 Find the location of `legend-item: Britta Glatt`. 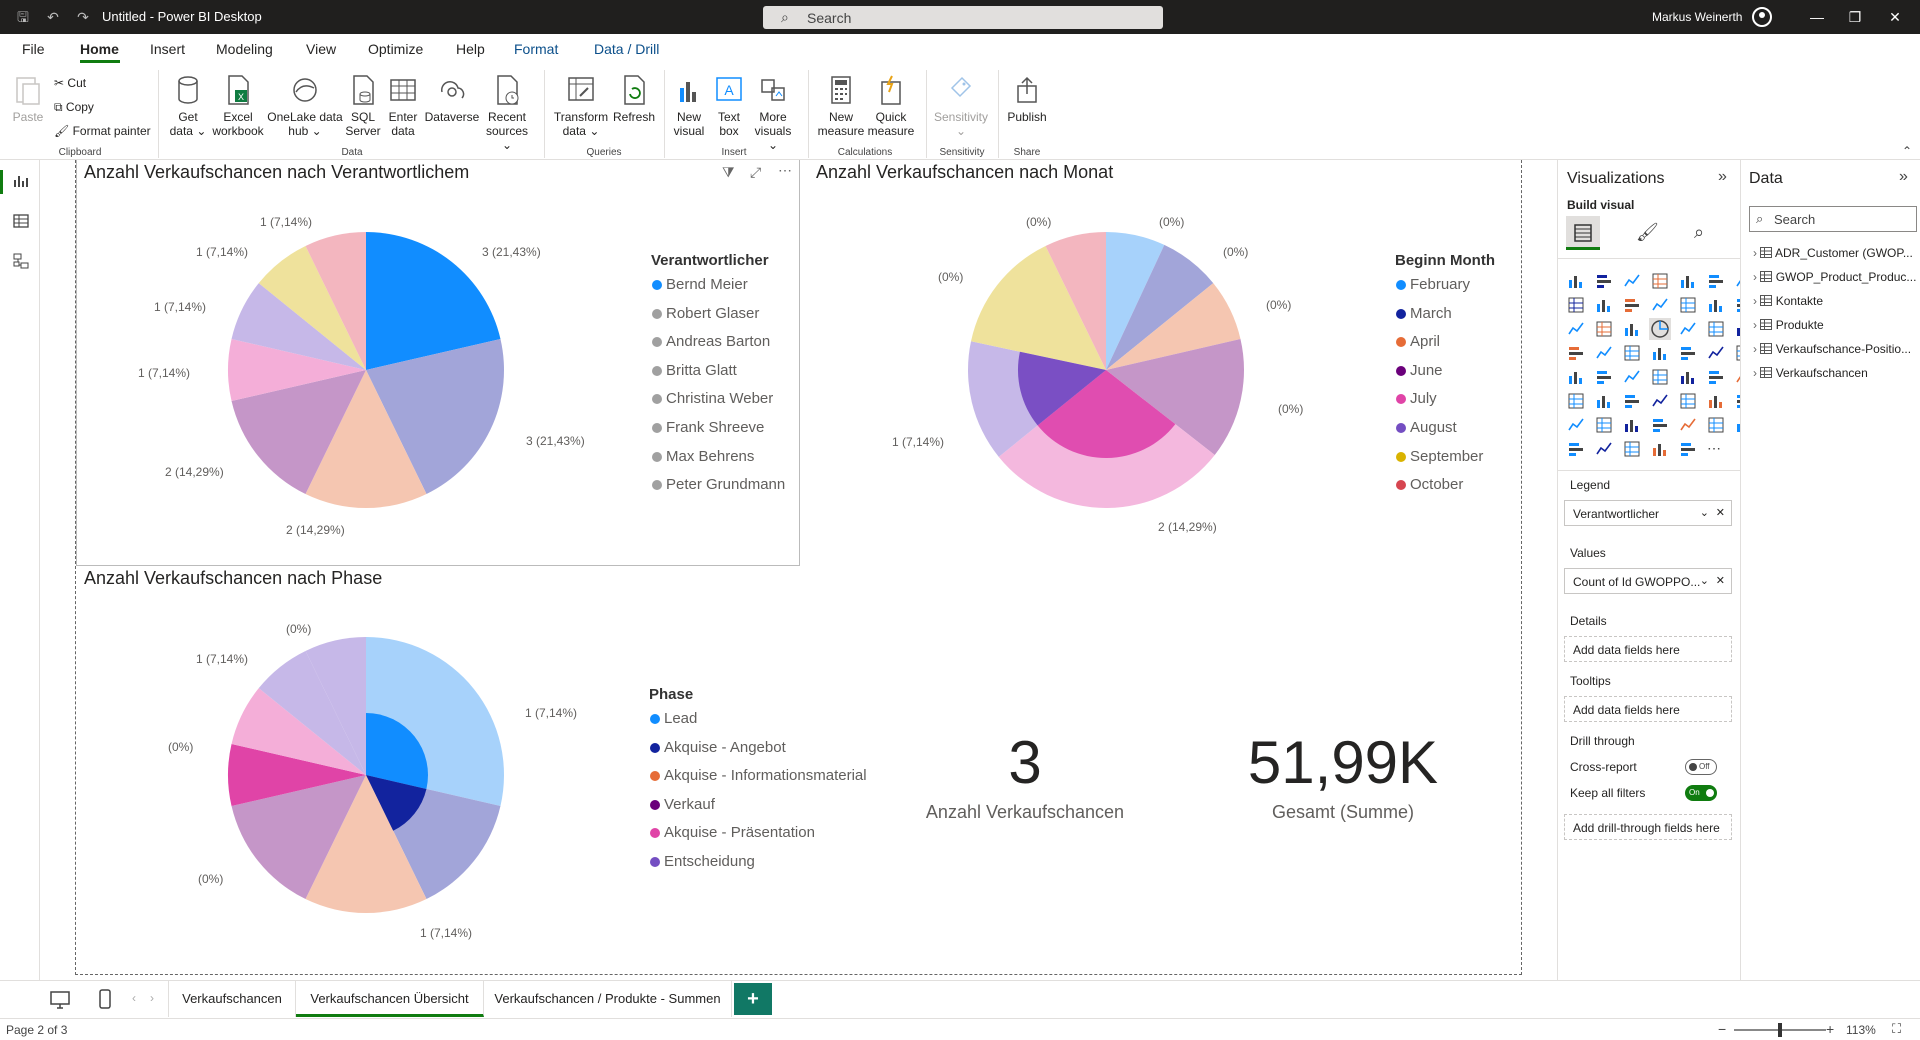

legend-item: Britta Glatt is located at coordinates (701, 370).